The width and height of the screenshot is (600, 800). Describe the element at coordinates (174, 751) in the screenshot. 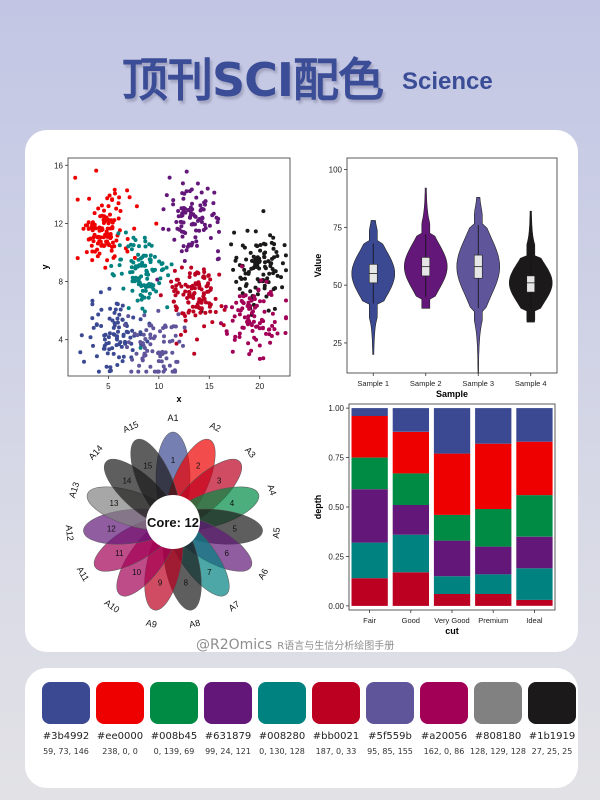

I see `swatch-rgb: 0, 139, 69` at that location.